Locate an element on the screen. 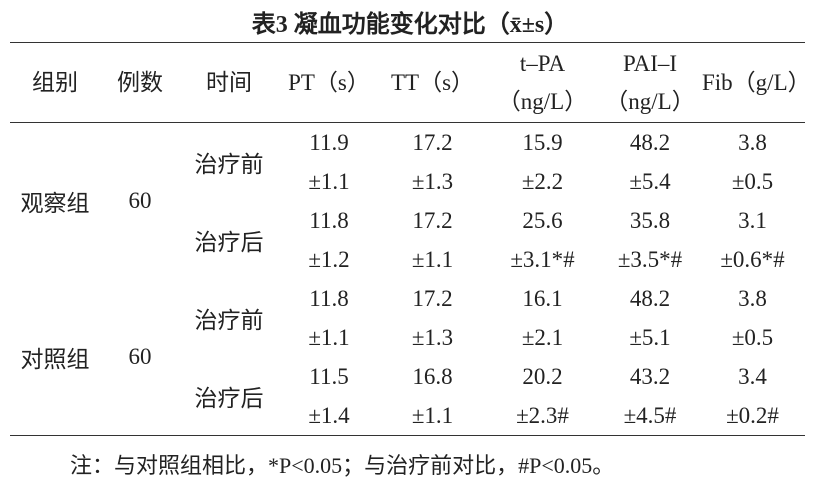  header-cell: t–PA（ng/L） is located at coordinates (542, 82).